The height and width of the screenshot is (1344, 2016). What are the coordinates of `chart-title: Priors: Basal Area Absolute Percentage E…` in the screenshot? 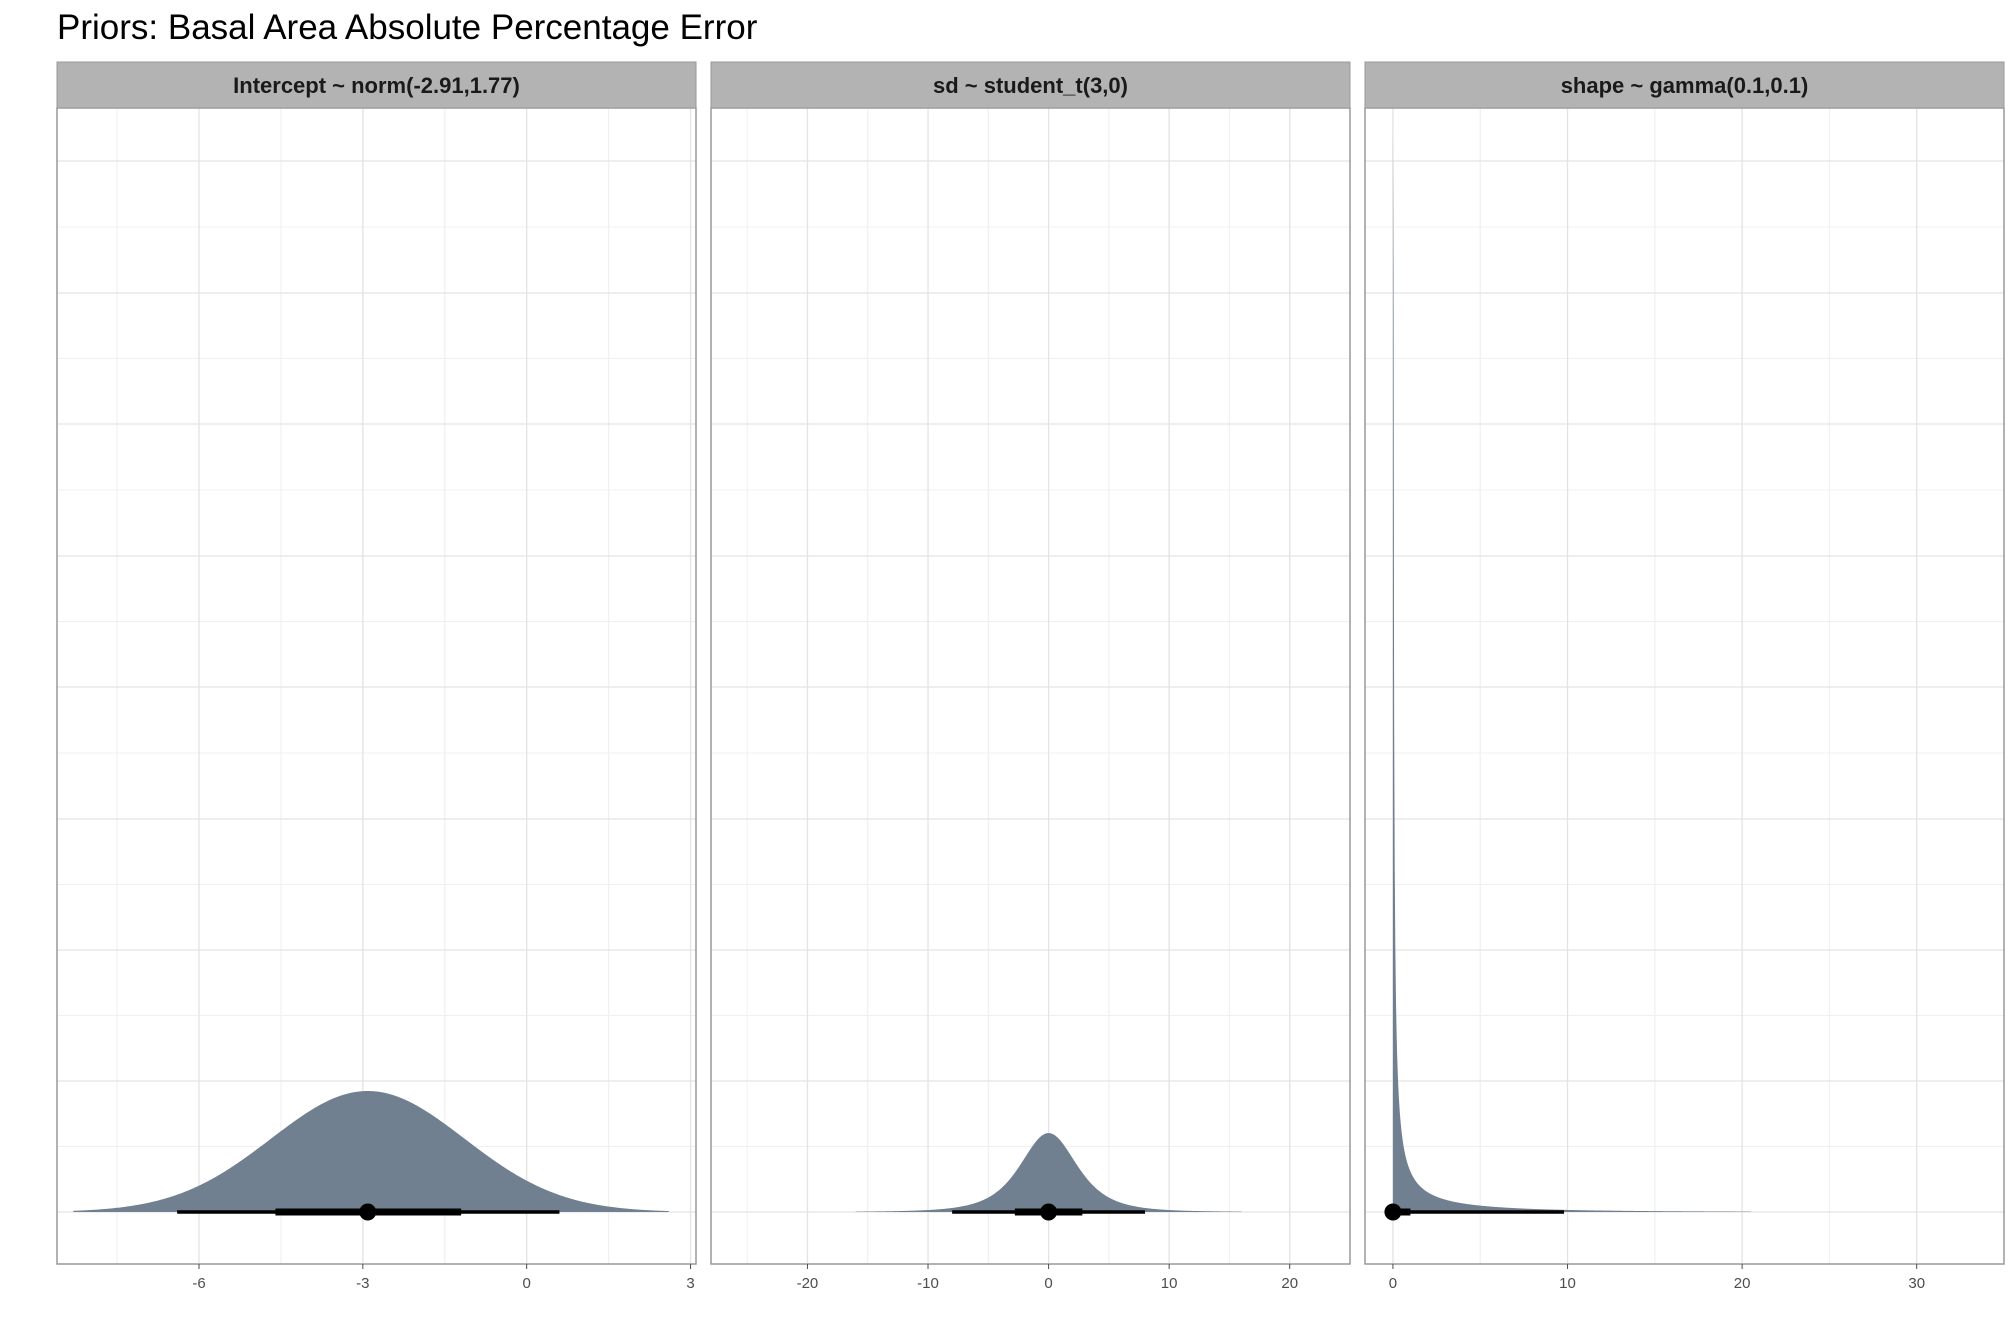 It's located at (407, 27).